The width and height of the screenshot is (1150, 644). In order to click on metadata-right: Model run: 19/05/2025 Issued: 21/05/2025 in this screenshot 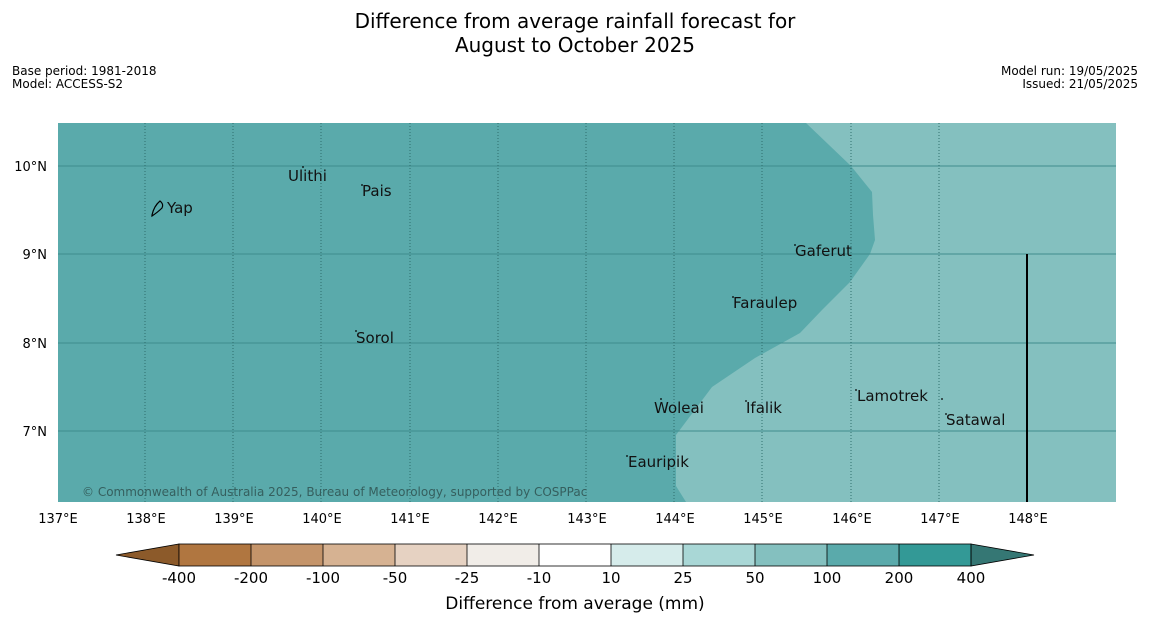, I will do `click(1069, 78)`.